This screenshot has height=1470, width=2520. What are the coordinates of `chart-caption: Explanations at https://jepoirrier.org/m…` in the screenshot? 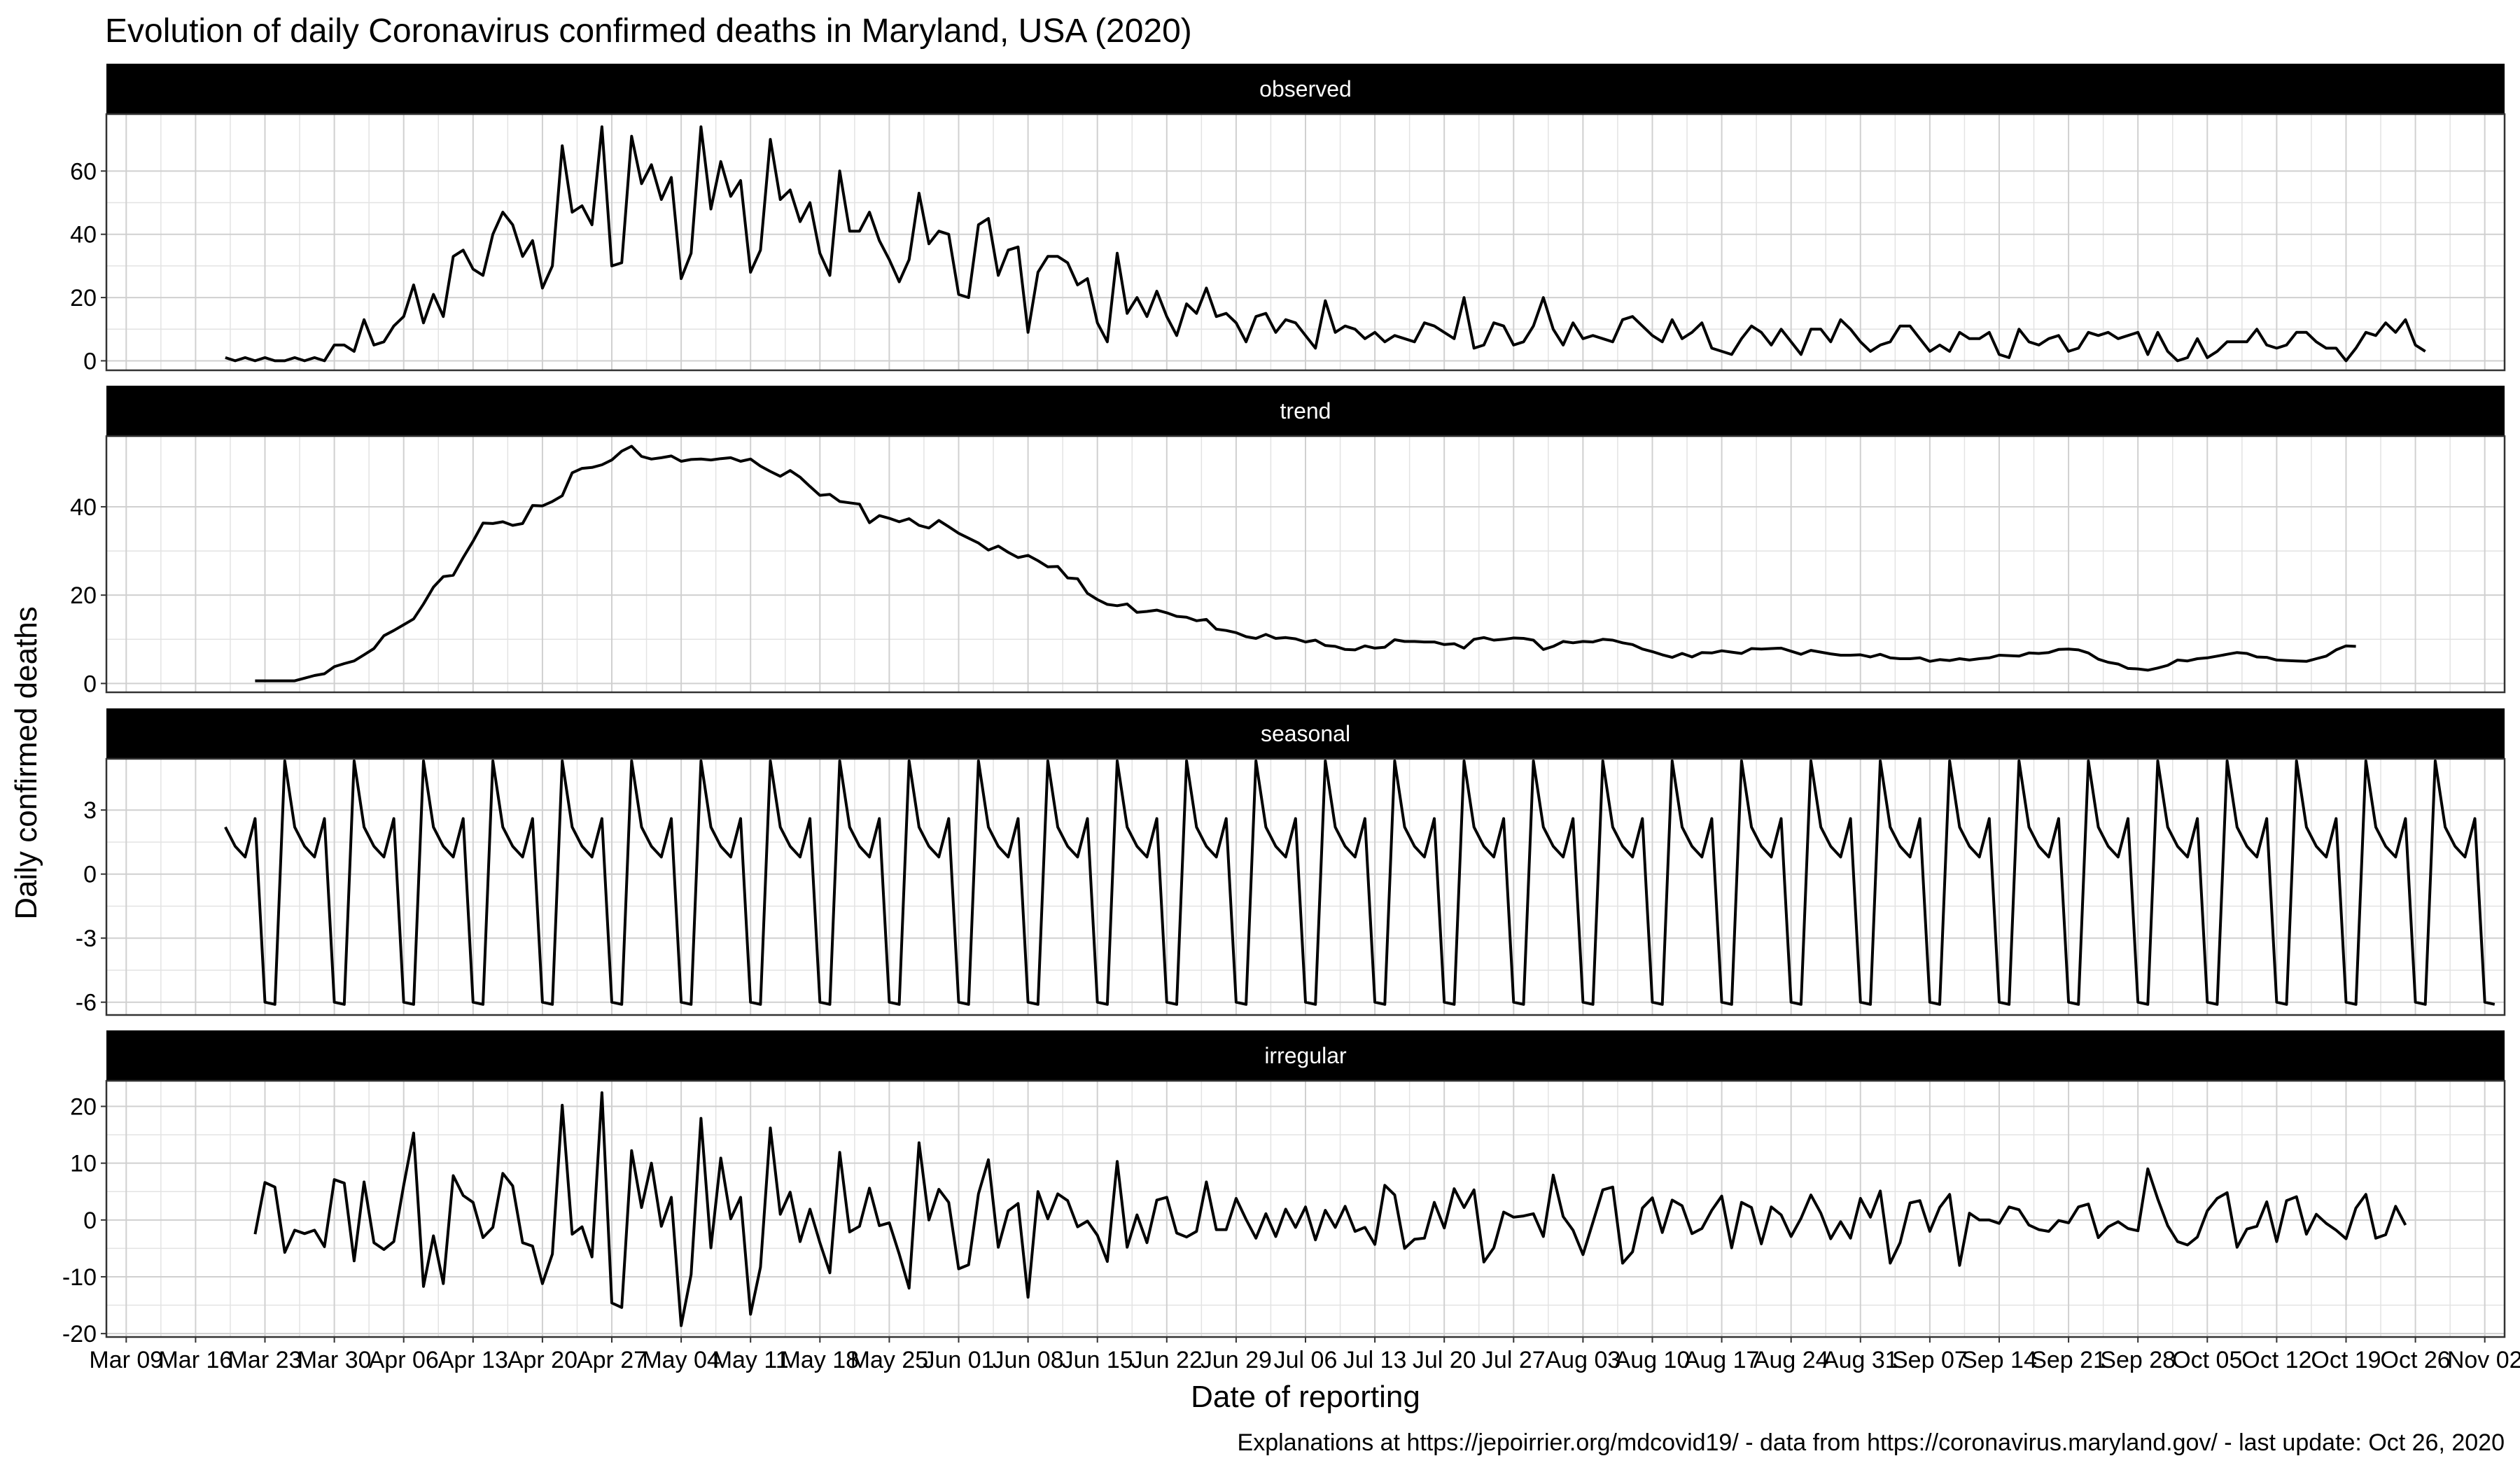 It's located at (1871, 1442).